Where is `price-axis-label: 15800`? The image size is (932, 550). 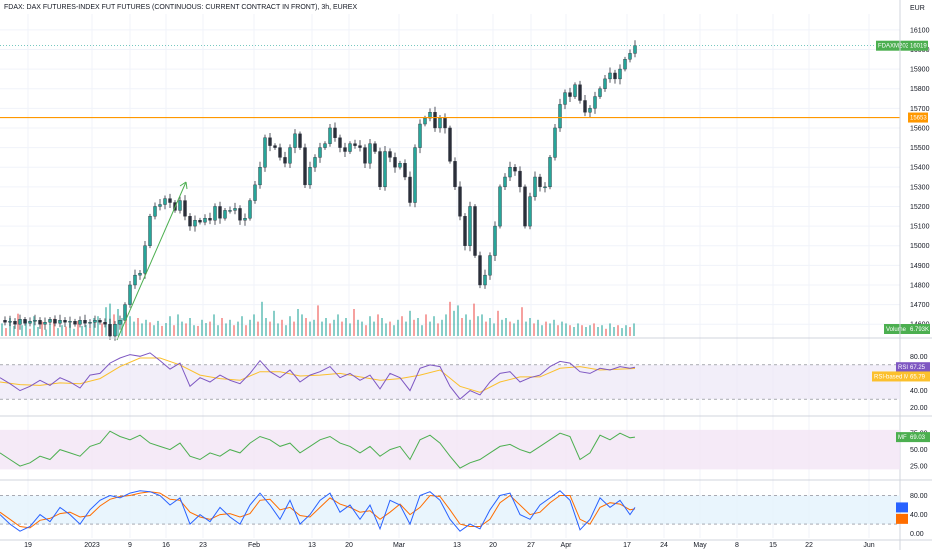
price-axis-label: 15800 is located at coordinates (920, 89).